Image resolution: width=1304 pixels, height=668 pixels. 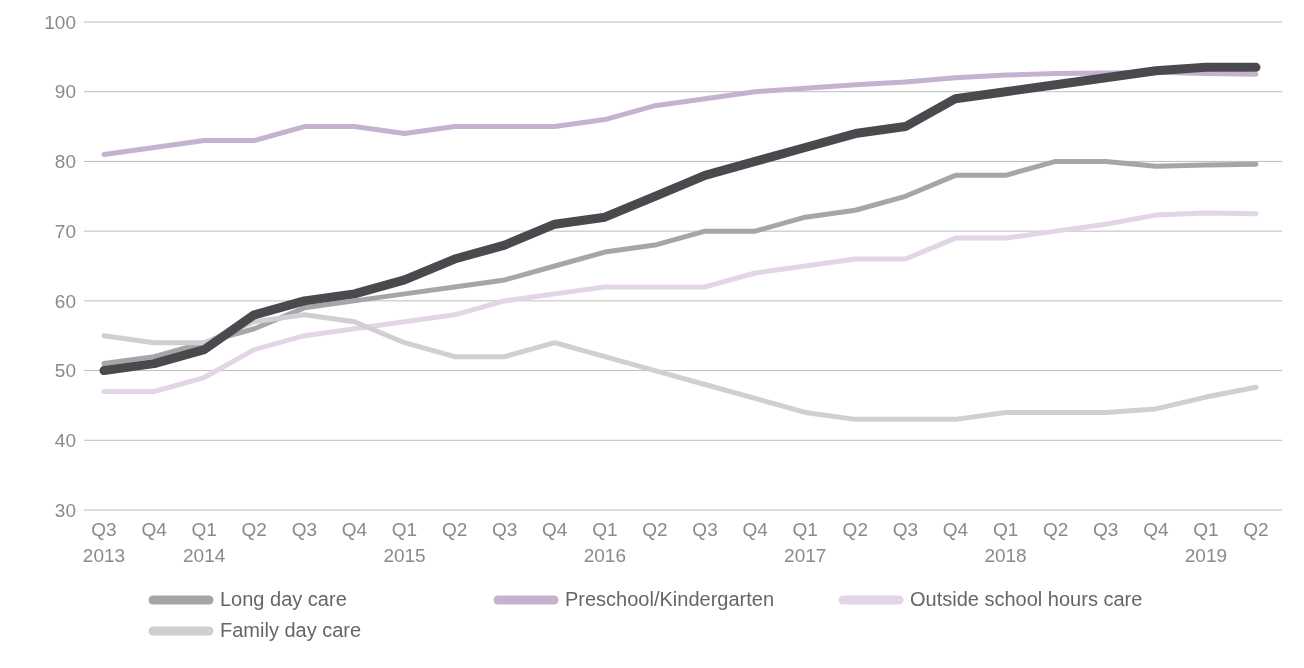 I want to click on y-tick-label: 80, so click(x=65, y=162).